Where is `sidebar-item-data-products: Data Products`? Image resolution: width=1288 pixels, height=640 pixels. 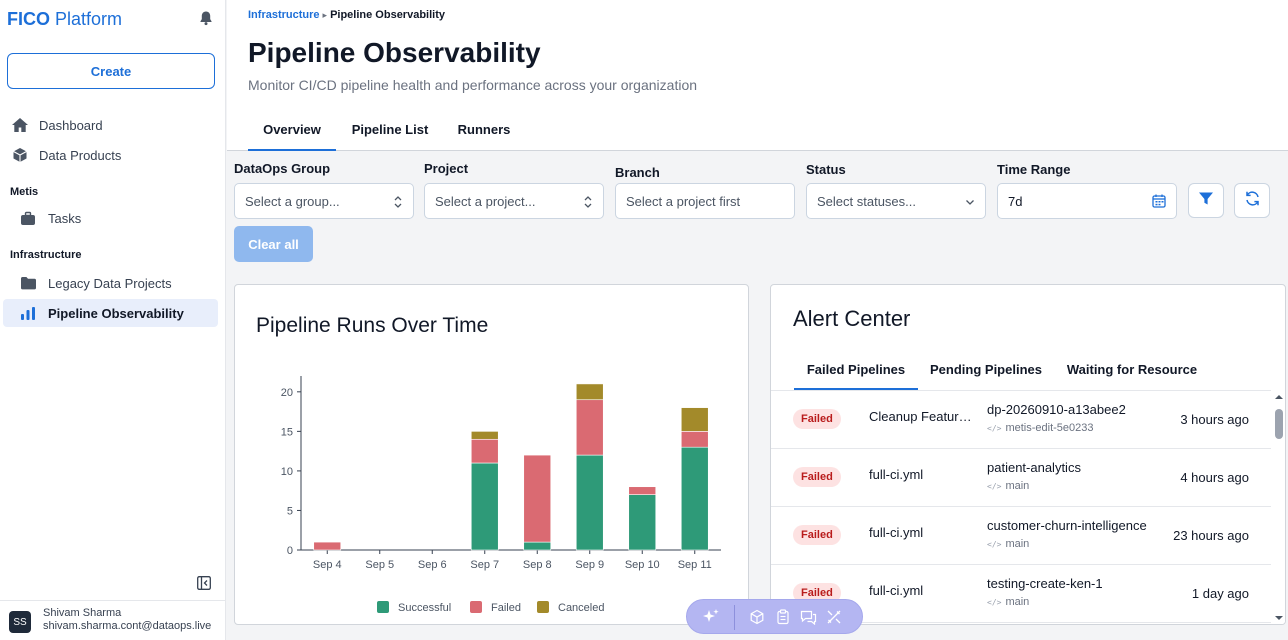 sidebar-item-data-products: Data Products is located at coordinates (110, 155).